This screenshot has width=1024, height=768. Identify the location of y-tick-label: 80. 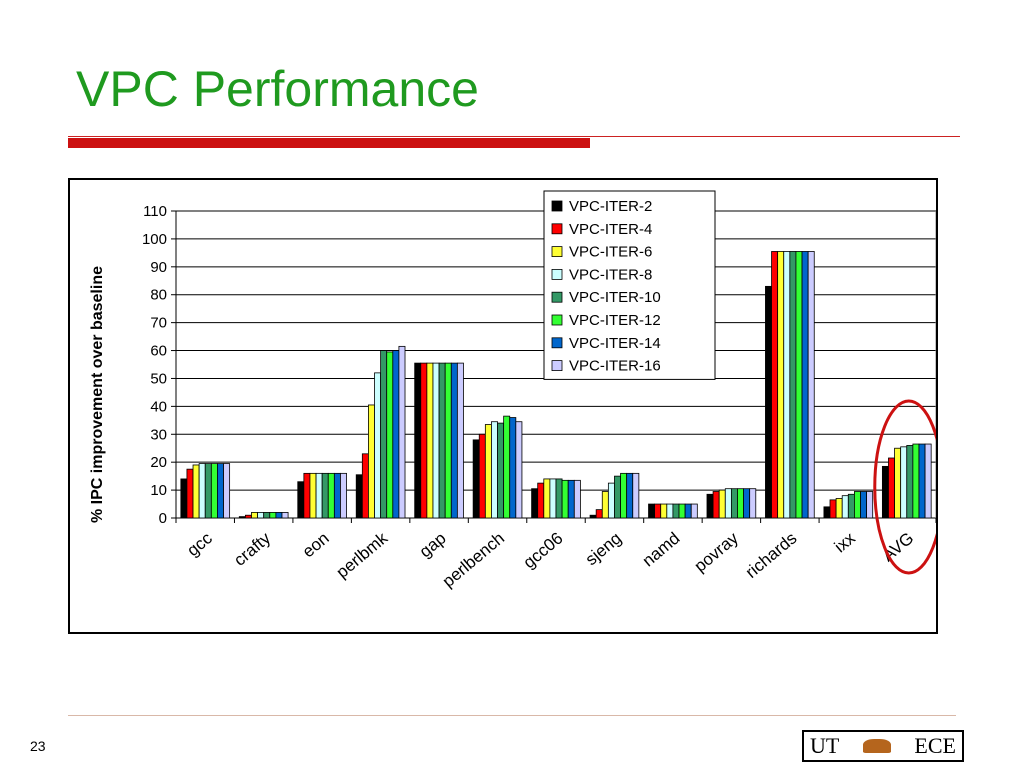
(158, 295).